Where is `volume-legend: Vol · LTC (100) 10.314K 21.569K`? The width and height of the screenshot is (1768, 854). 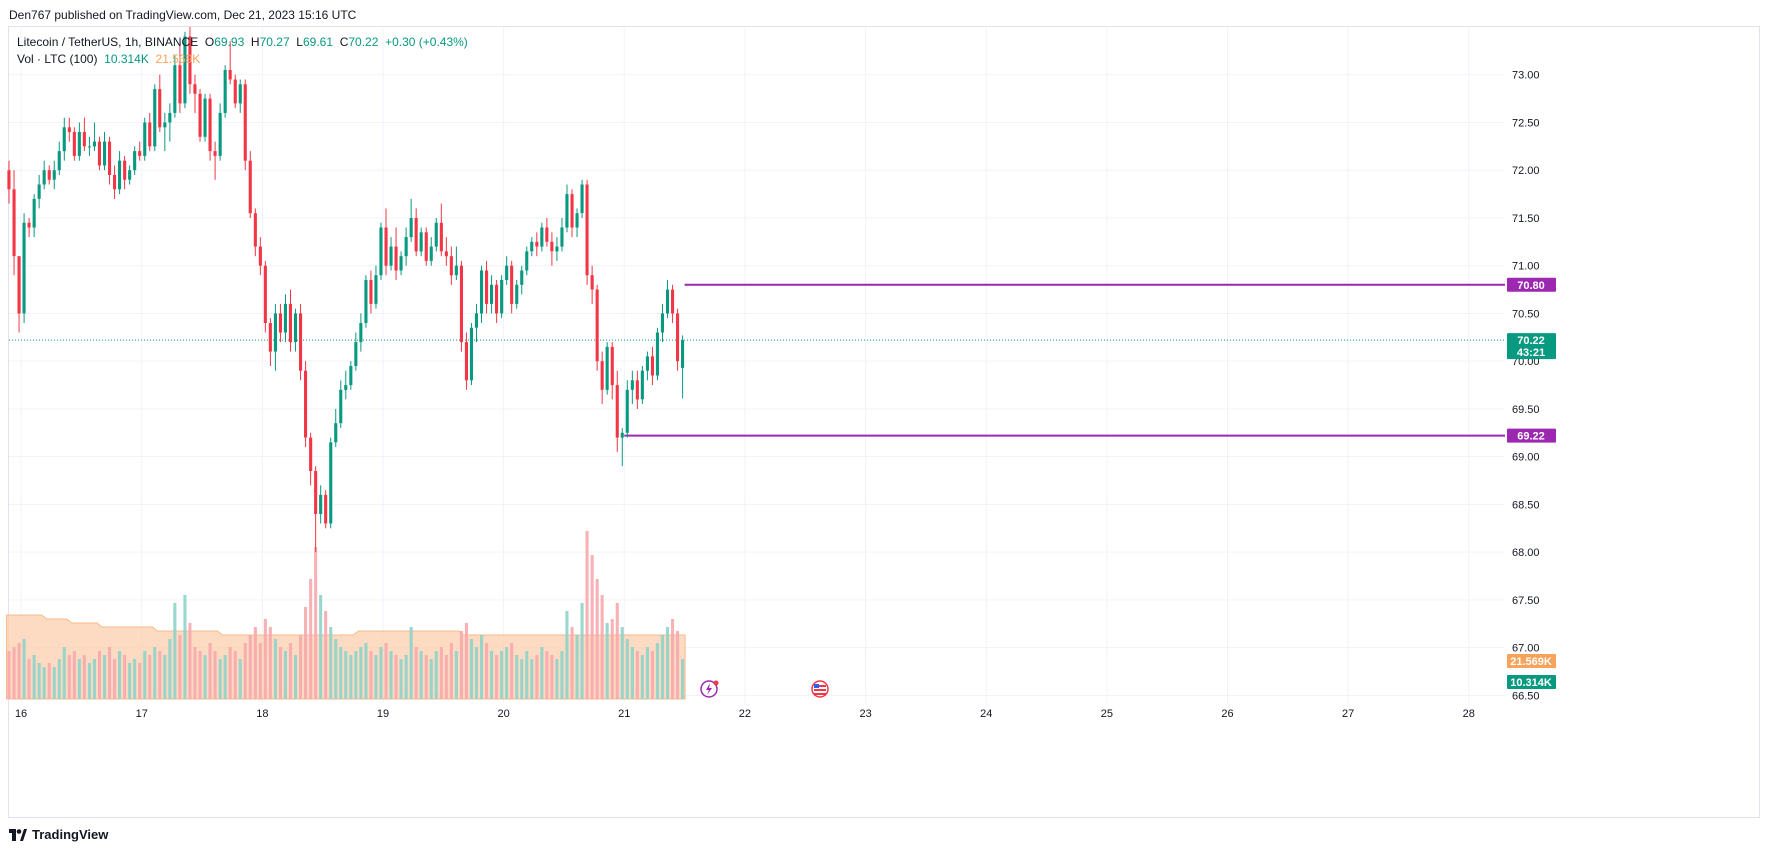
volume-legend: Vol · LTC (100) 10.314K 21.569K is located at coordinates (108, 59).